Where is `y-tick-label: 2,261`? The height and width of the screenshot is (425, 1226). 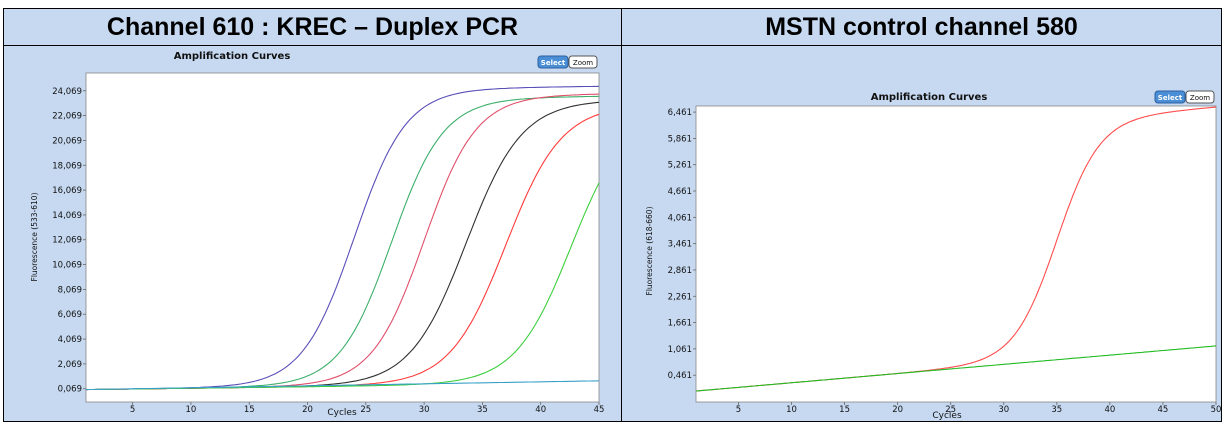
y-tick-label: 2,261 is located at coordinates (680, 297).